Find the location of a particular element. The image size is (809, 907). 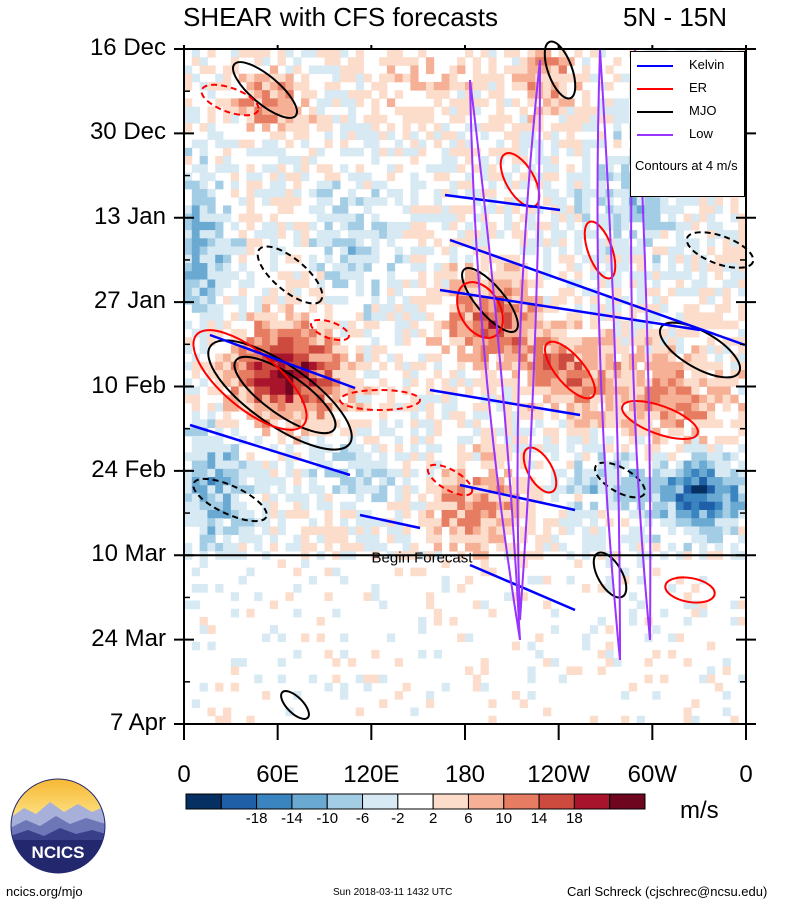

legend-line-mjo is located at coordinates (655, 112).